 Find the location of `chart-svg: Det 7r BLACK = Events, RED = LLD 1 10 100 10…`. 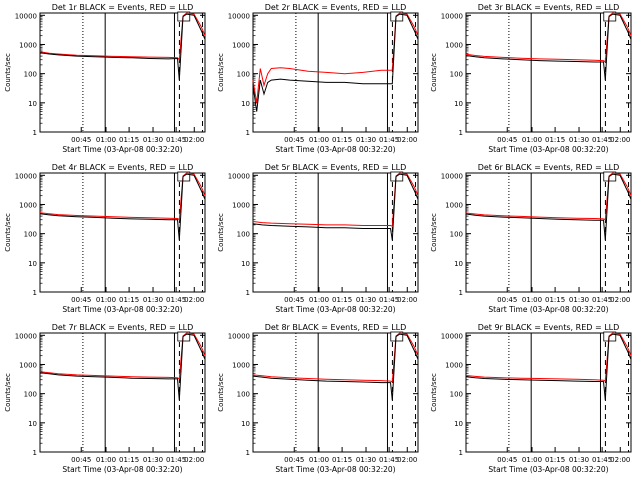

chart-svg: Det 7r BLACK = Events, RED = LLD 1 10 100 10… is located at coordinates (105, 398).